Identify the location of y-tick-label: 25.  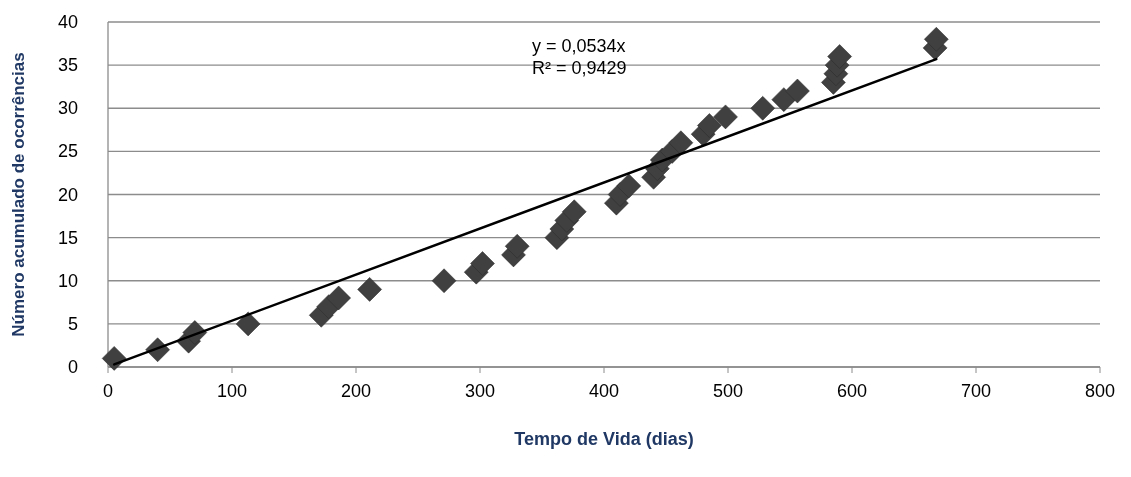
(67, 151).